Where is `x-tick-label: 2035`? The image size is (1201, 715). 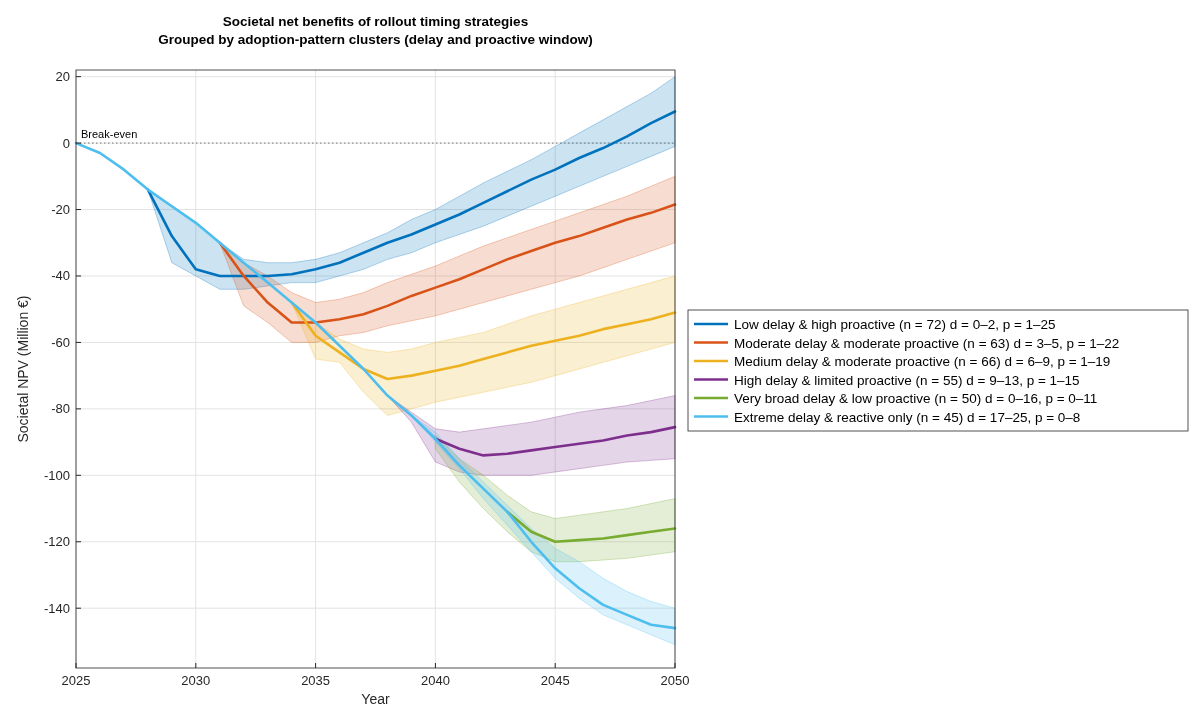 x-tick-label: 2035 is located at coordinates (316, 680).